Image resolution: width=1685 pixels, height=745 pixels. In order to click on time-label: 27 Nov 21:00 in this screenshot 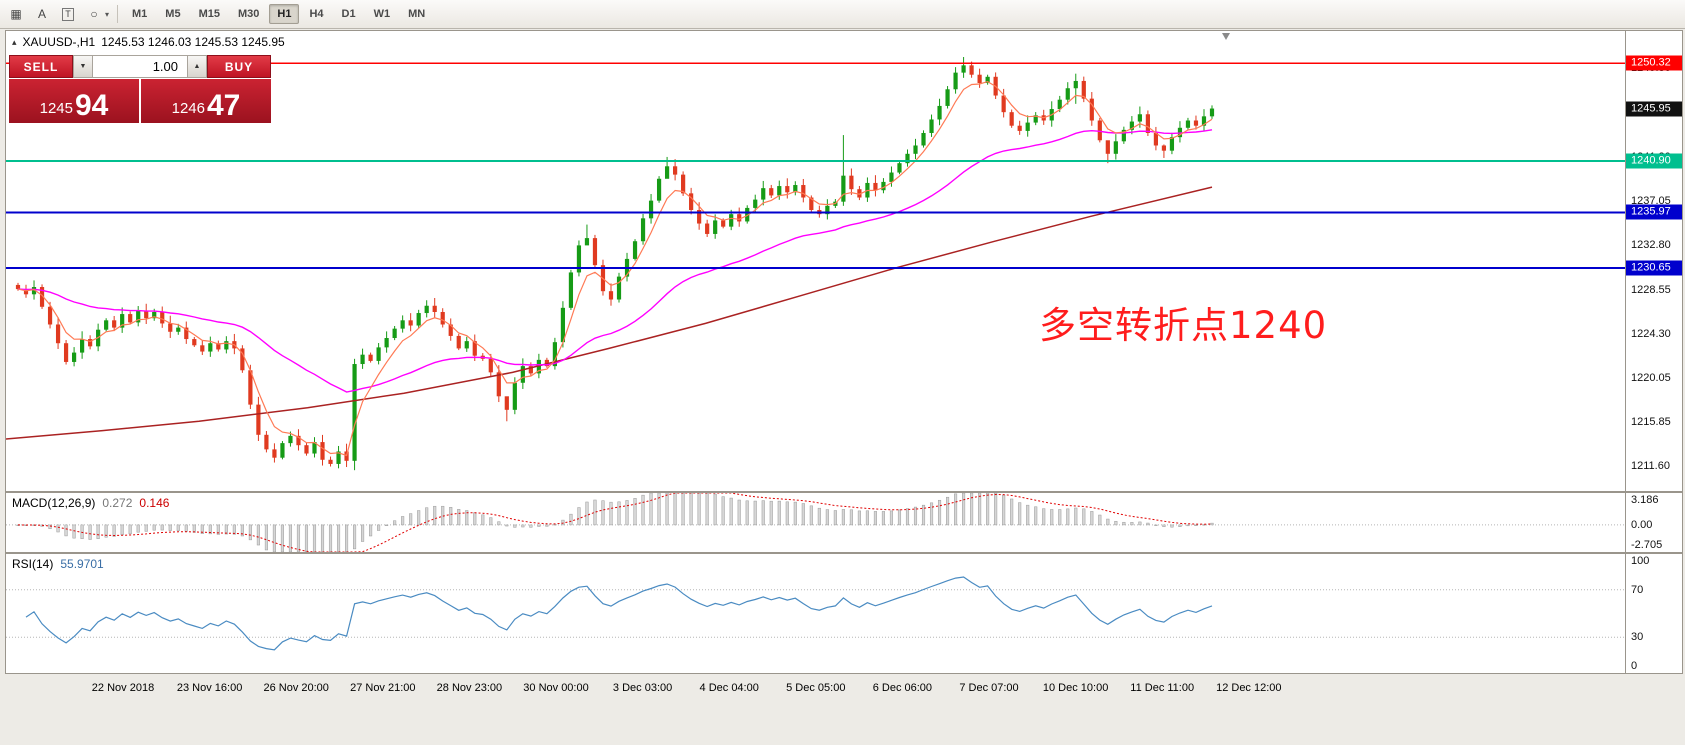, I will do `click(383, 688)`.